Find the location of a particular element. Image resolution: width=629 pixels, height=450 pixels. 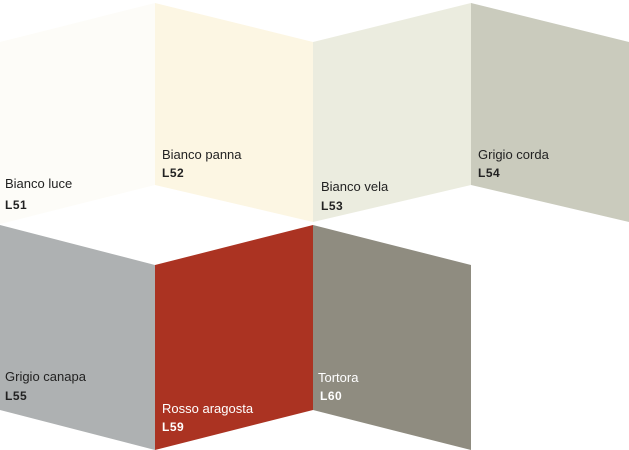

swatch-name: Bianco panna is located at coordinates (202, 154).